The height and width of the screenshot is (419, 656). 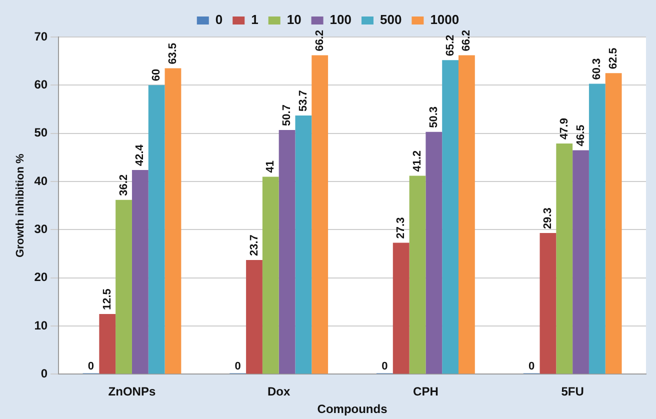 What do you see at coordinates (124, 185) in the screenshot?
I see `data-label: 36.2` at bounding box center [124, 185].